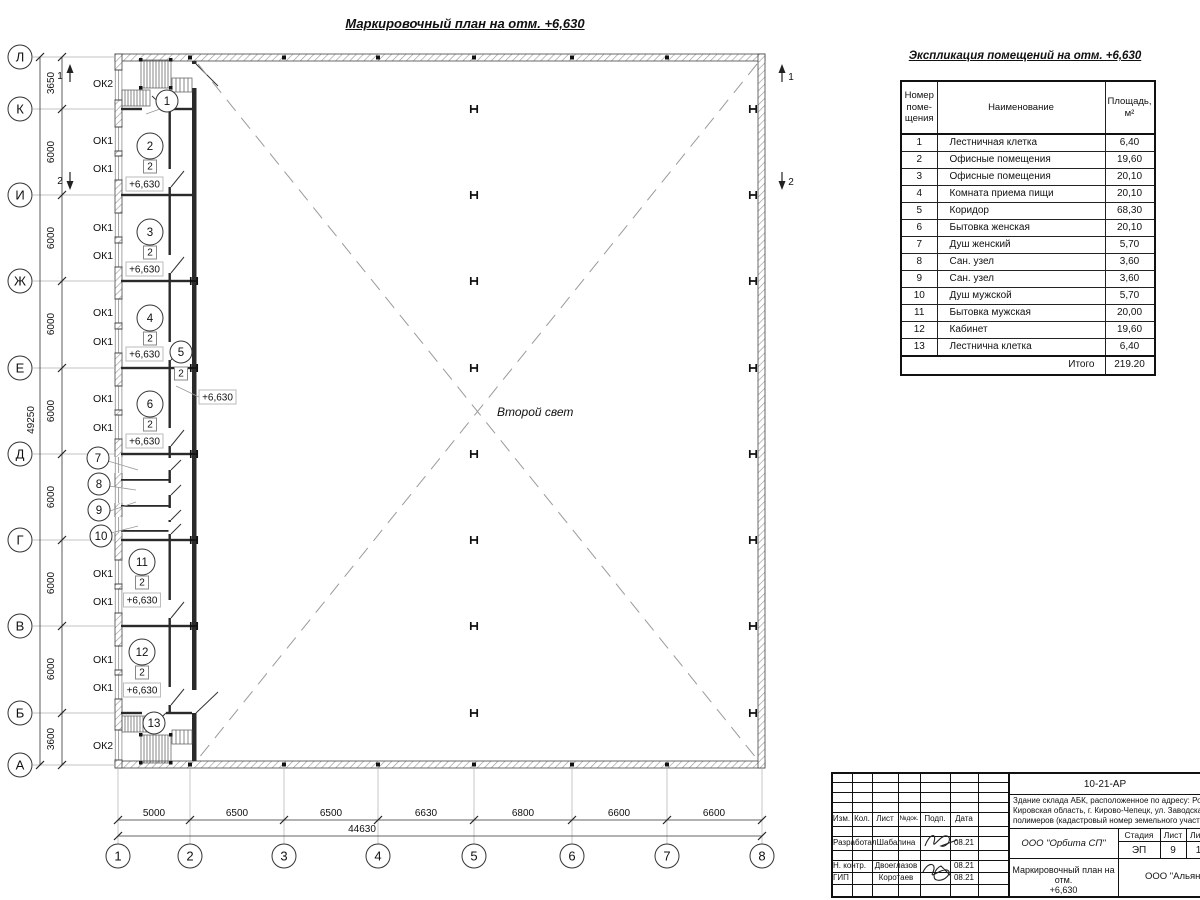 The height and width of the screenshot is (900, 1200). I want to click on dim-label: 5000, so click(154, 813).